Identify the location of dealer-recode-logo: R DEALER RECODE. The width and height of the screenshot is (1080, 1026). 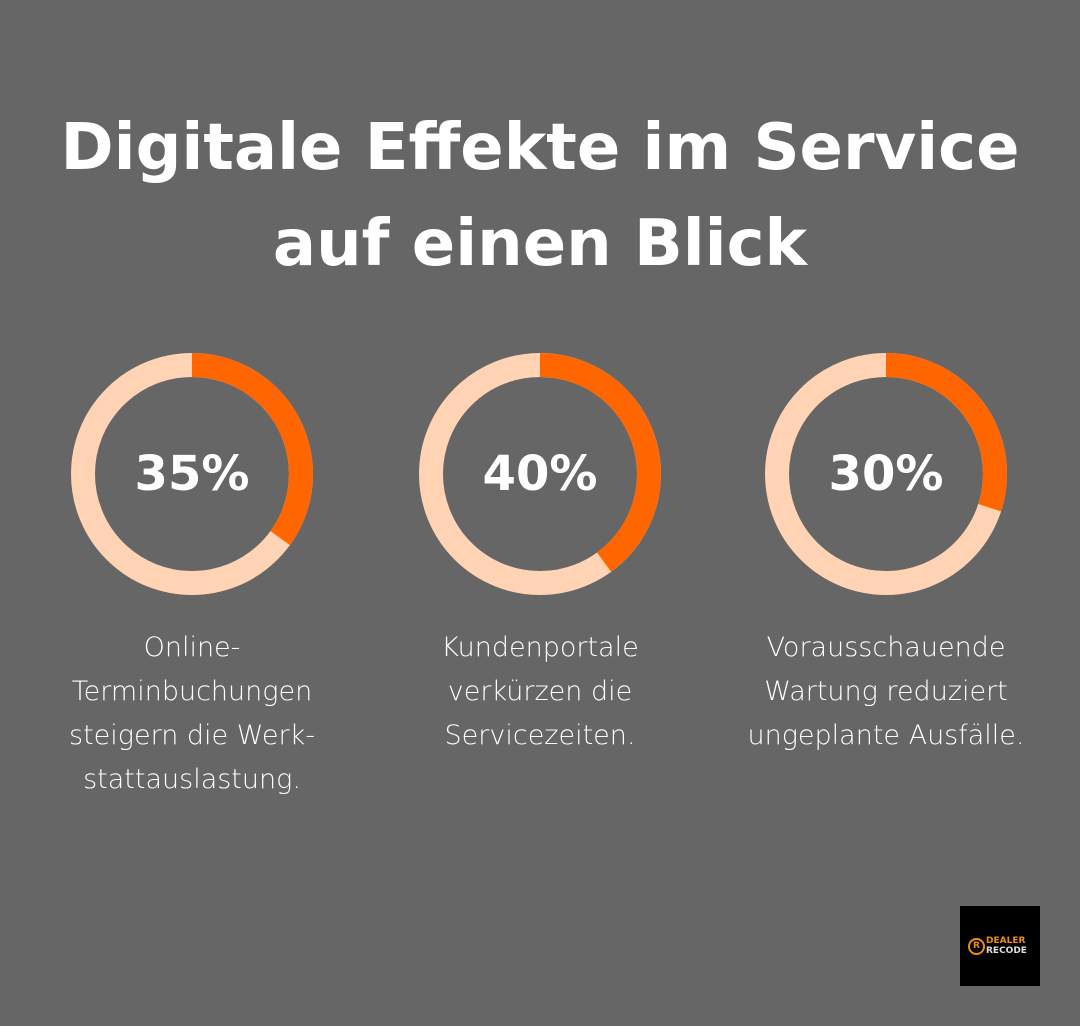
(1000, 946).